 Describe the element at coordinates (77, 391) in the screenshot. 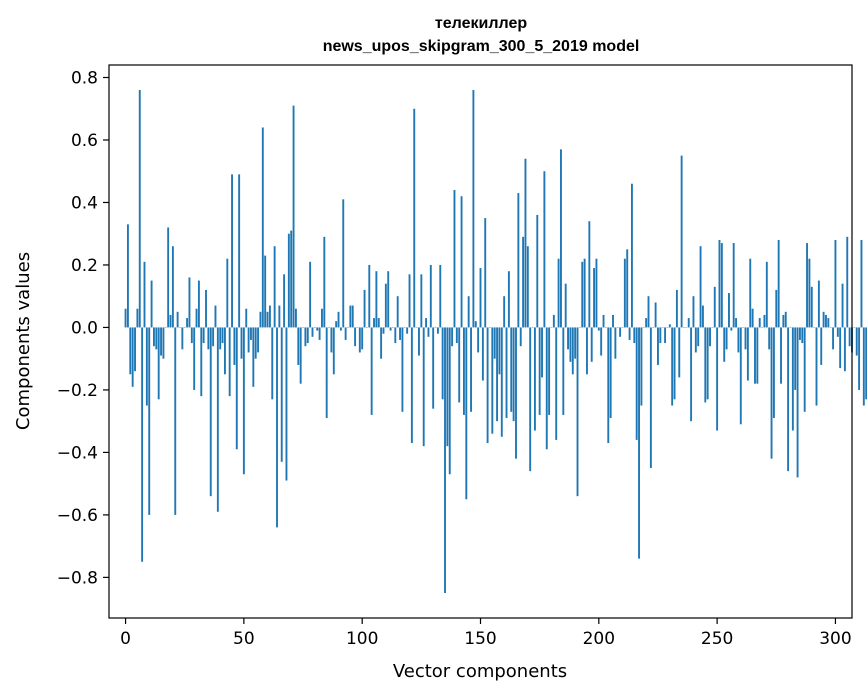

I see `y-tick-label: −0.2` at that location.